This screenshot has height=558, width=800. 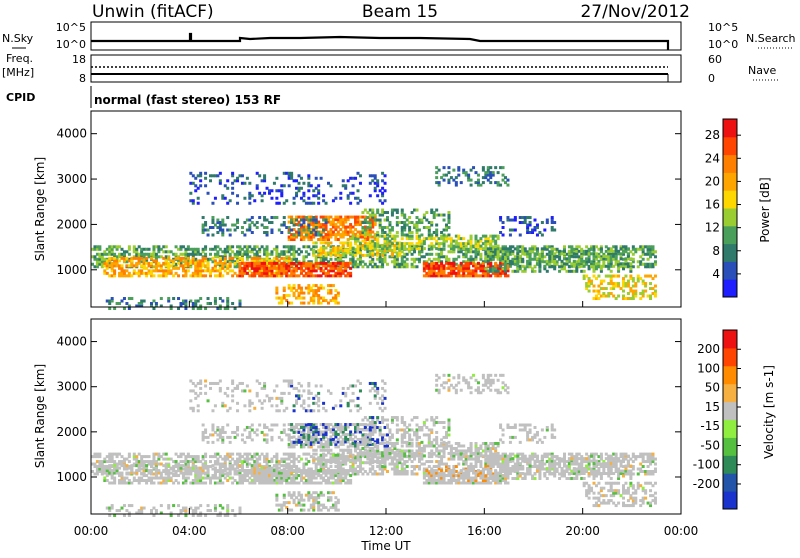 I want to click on station-title: Unwin (fitACF), so click(x=153, y=12).